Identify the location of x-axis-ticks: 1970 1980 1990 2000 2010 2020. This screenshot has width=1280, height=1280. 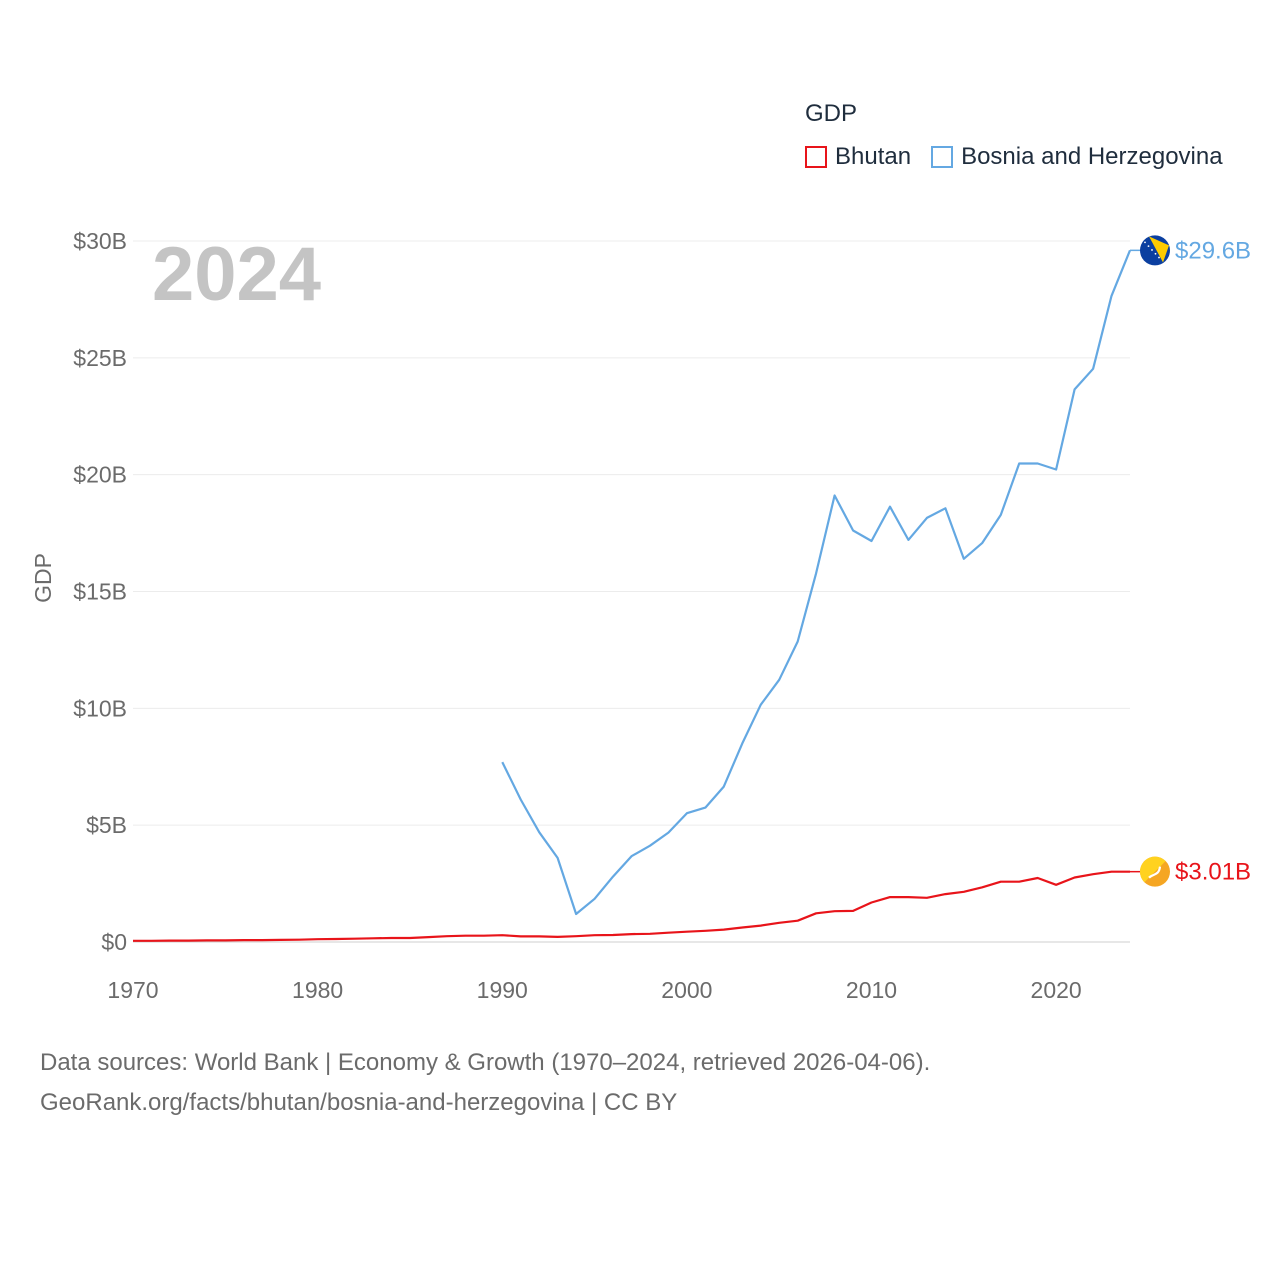
(594, 990).